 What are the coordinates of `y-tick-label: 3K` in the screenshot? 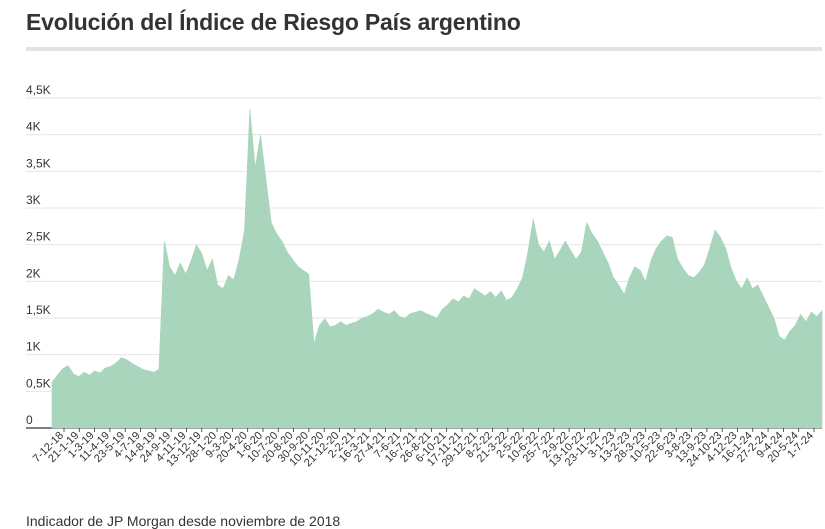 It's located at (33, 200).